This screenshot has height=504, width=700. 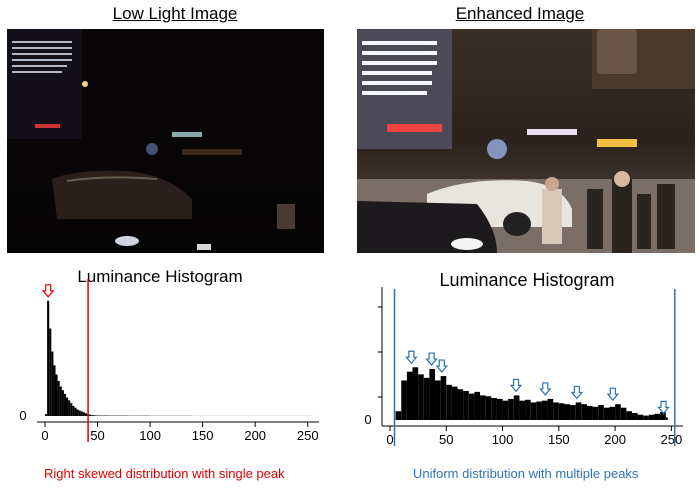 I want to click on right-caption: Uniform distribution with multiple peaks, so click(x=526, y=473).